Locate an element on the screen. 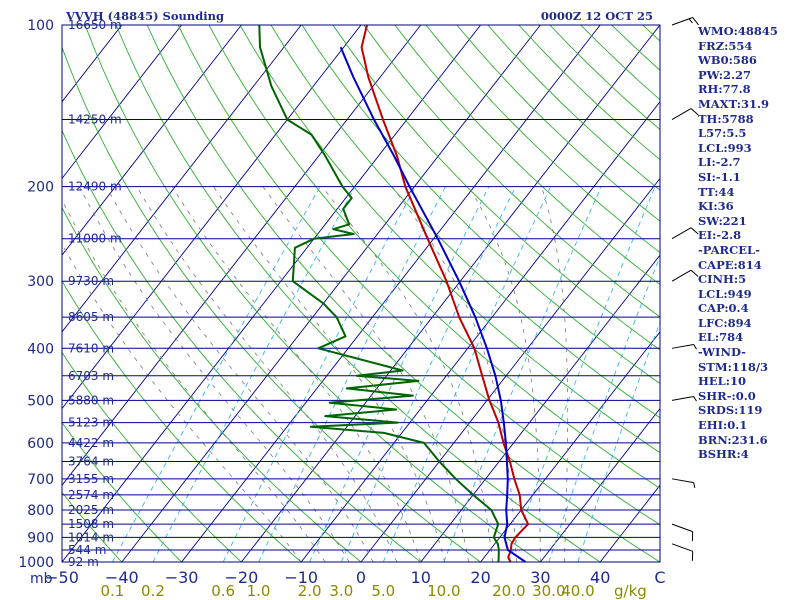 The image size is (800, 600). temperature-tick-label: 40 is located at coordinates (600, 577).